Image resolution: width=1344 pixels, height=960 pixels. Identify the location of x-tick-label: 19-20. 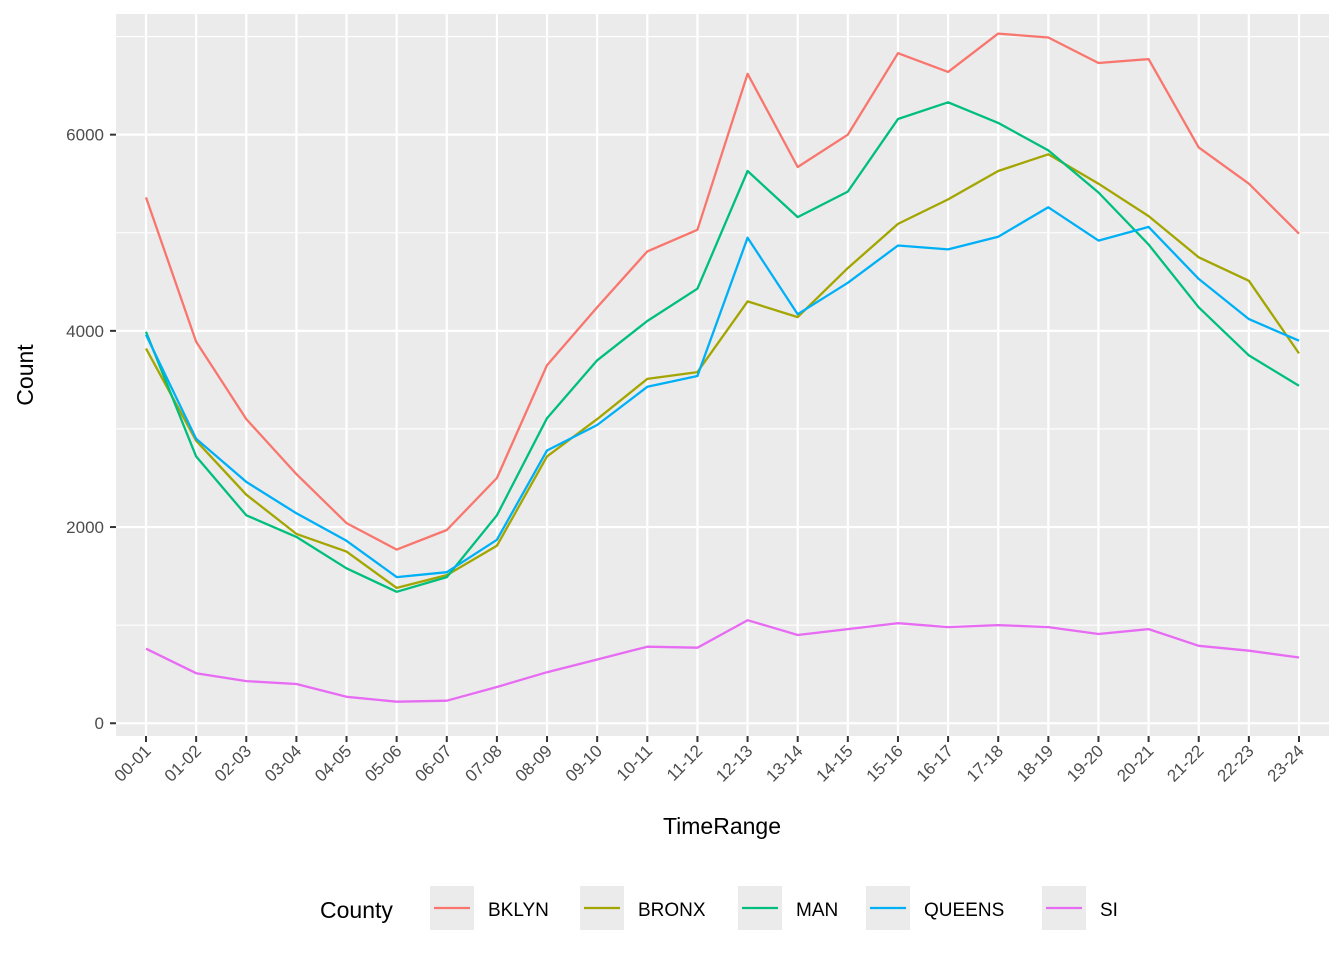
(1085, 763).